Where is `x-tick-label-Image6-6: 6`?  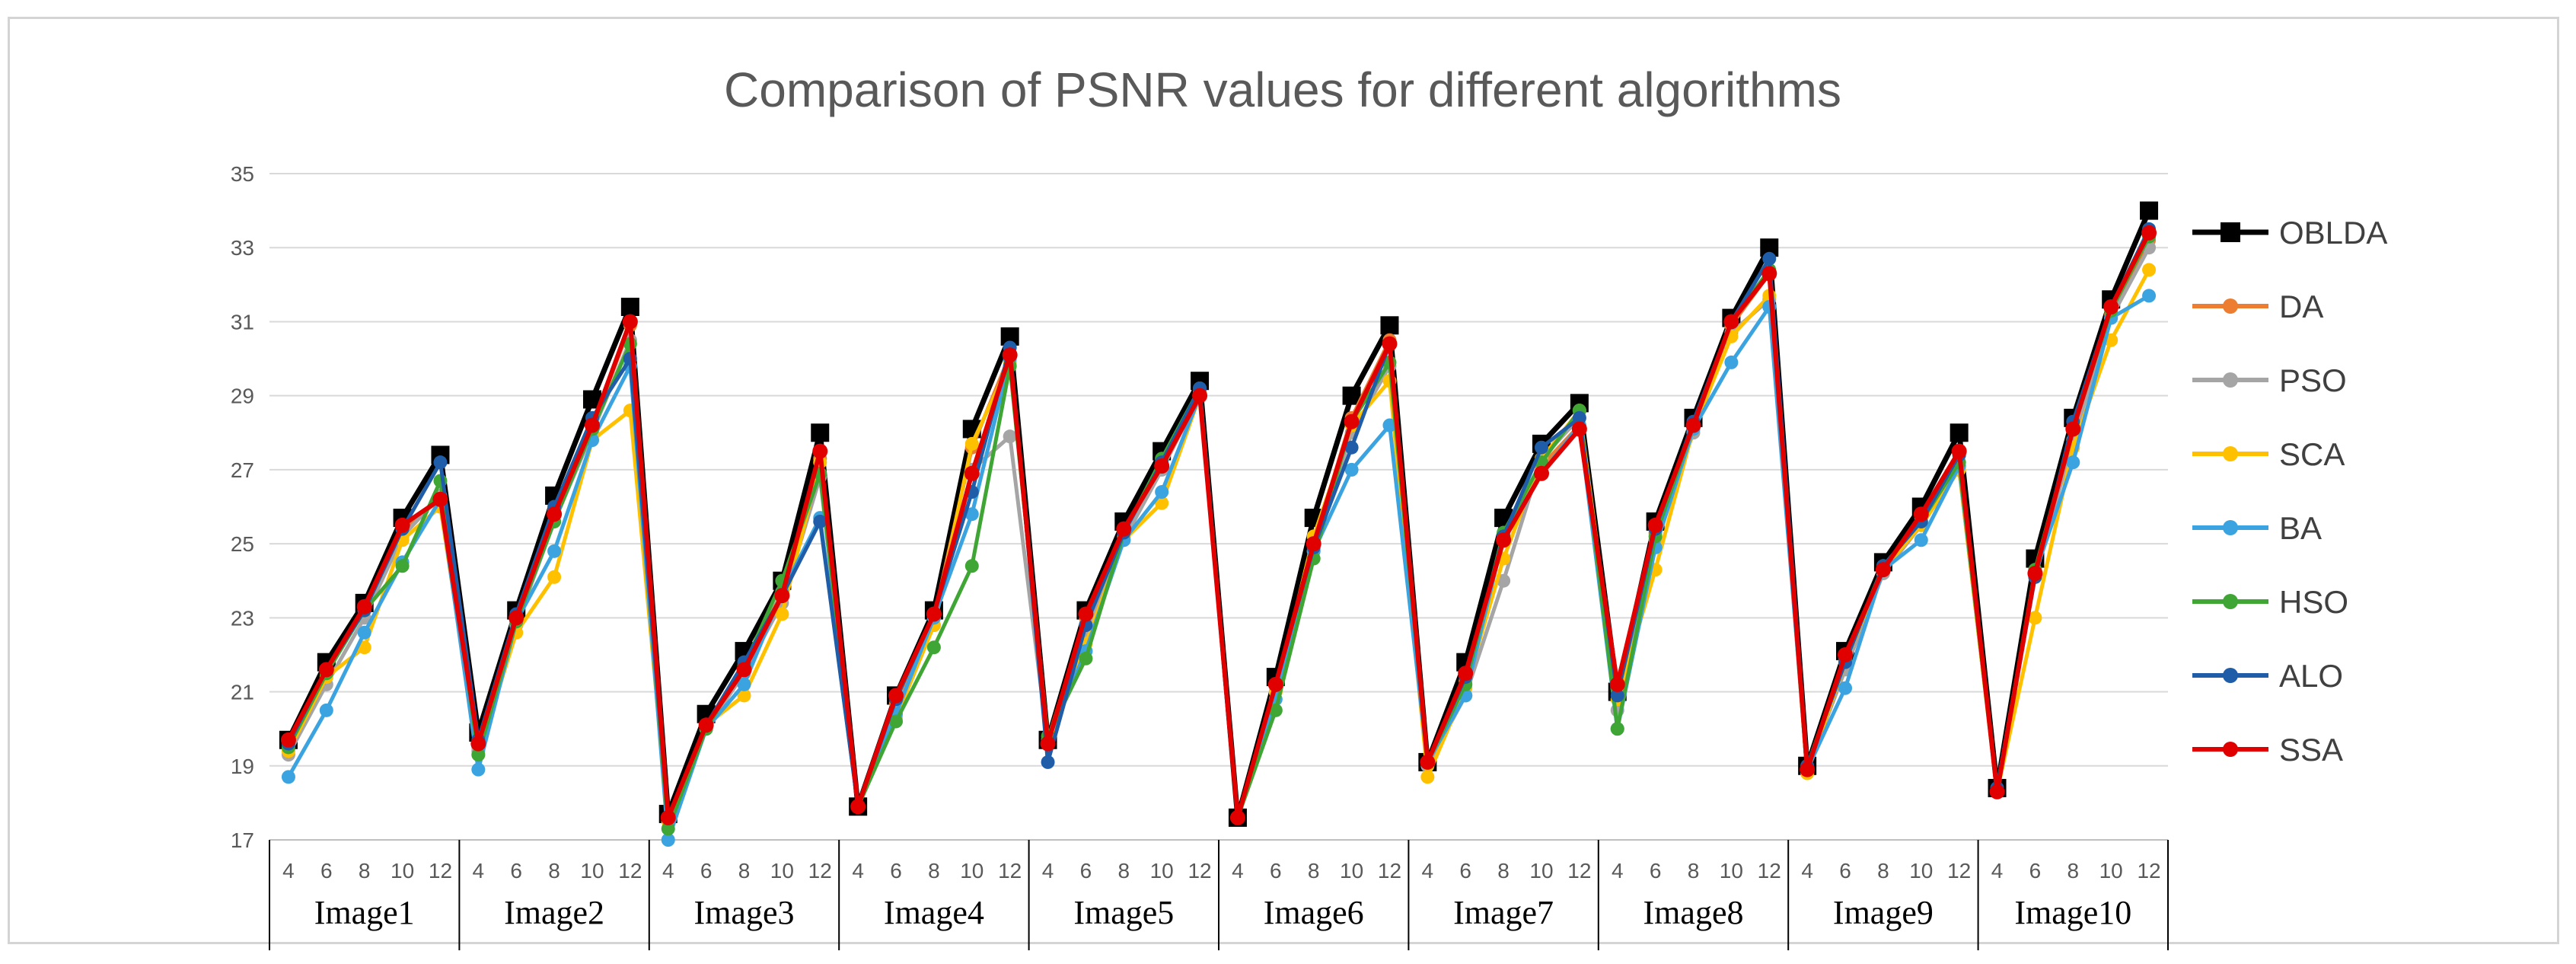 x-tick-label-Image6-6: 6 is located at coordinates (1276, 871).